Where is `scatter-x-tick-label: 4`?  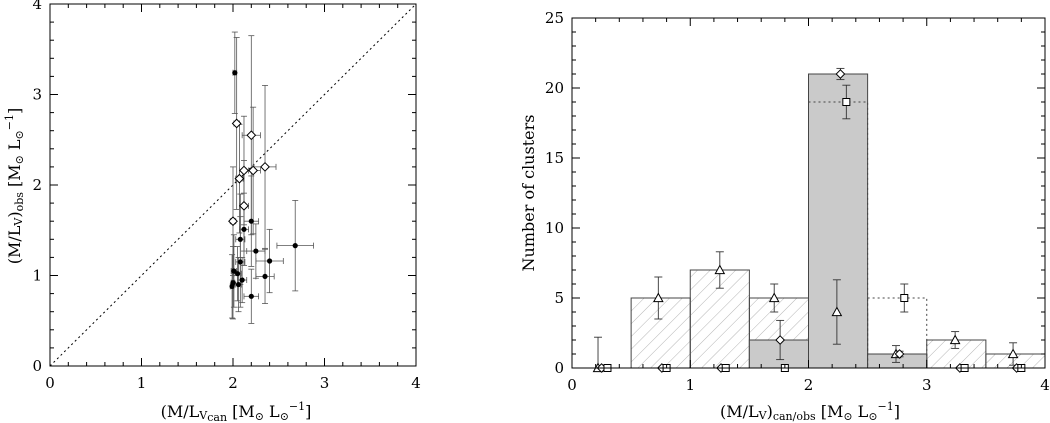
scatter-x-tick-label: 4 is located at coordinates (416, 383).